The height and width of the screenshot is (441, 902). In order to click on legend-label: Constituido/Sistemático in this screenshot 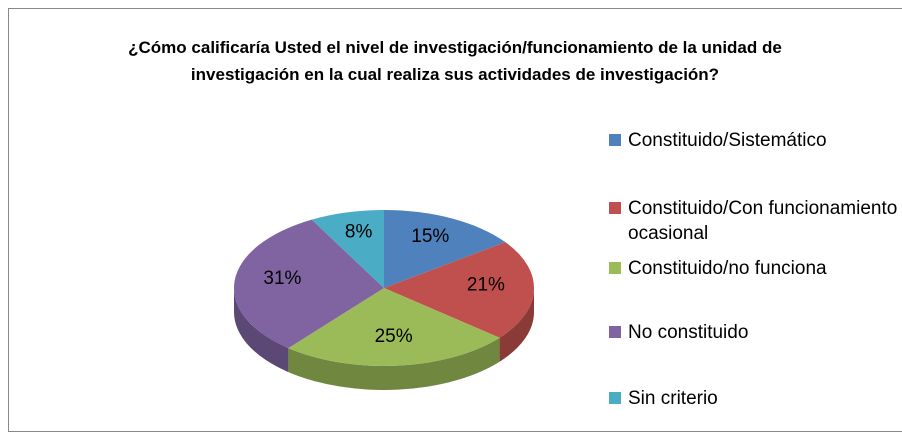, I will do `click(727, 140)`.